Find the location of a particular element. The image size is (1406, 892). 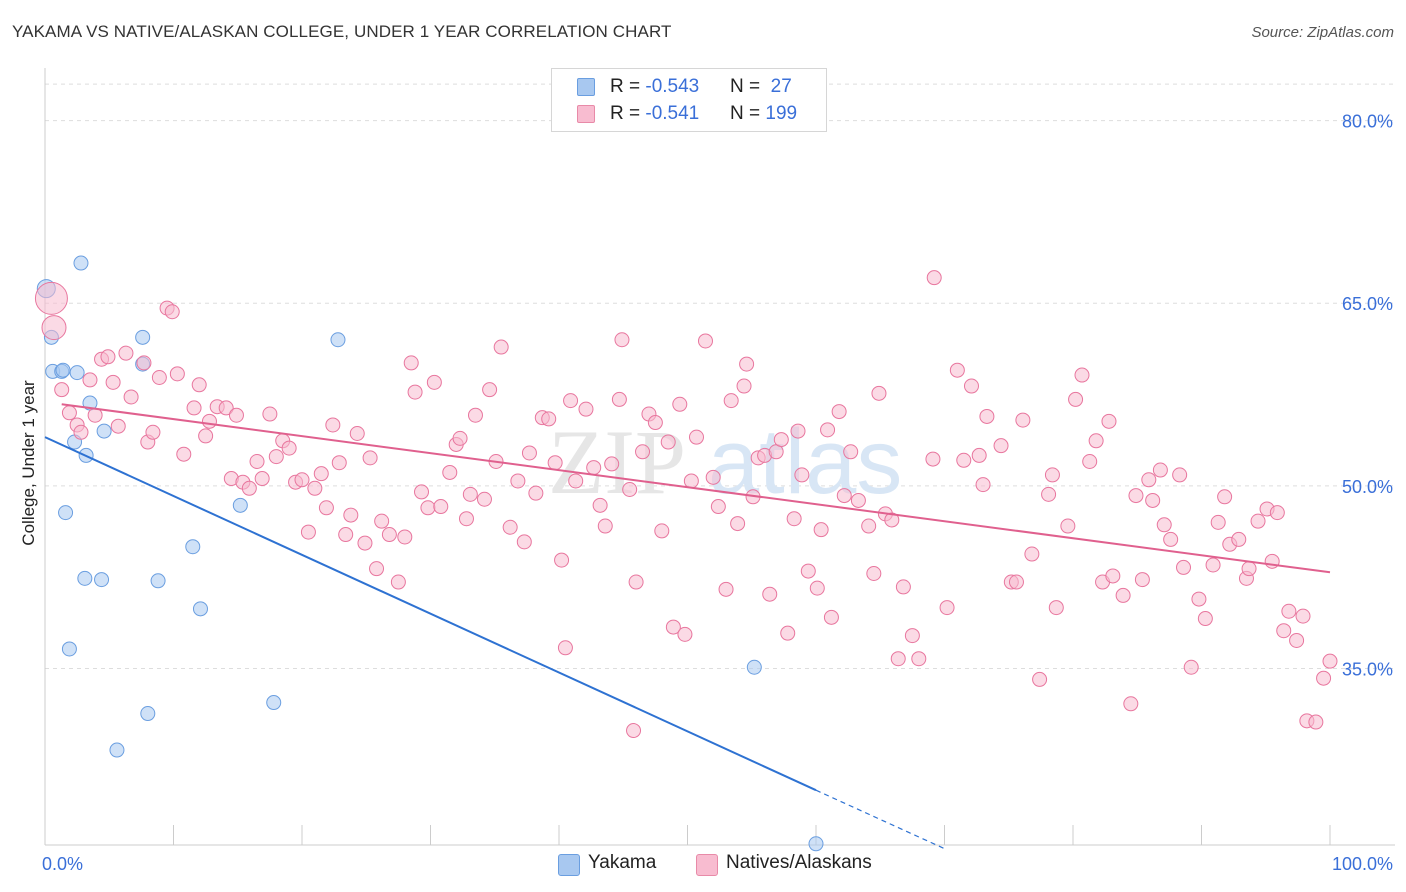

legend-n-value: 199 is located at coordinates (781, 113).